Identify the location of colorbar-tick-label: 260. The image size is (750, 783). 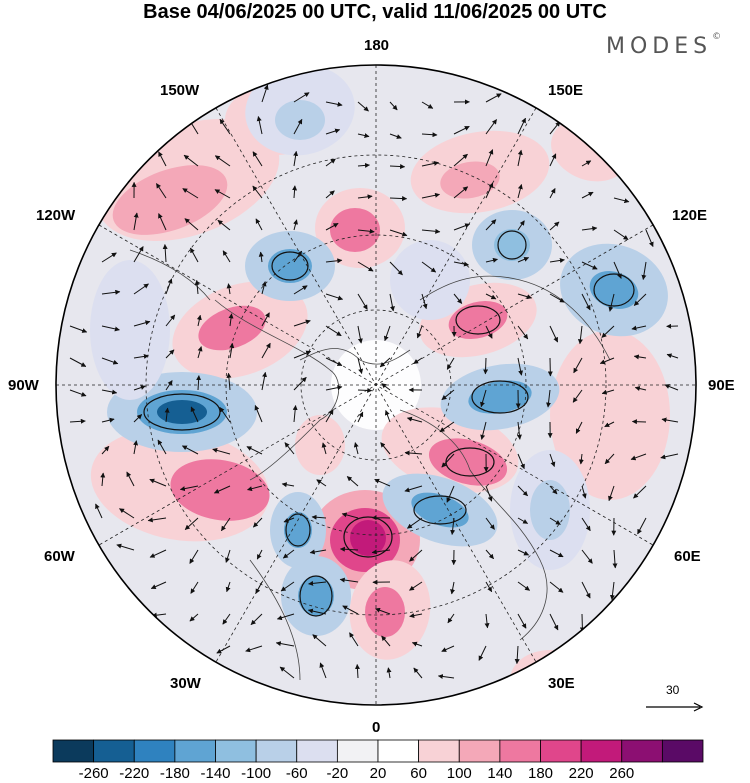
(622, 773).